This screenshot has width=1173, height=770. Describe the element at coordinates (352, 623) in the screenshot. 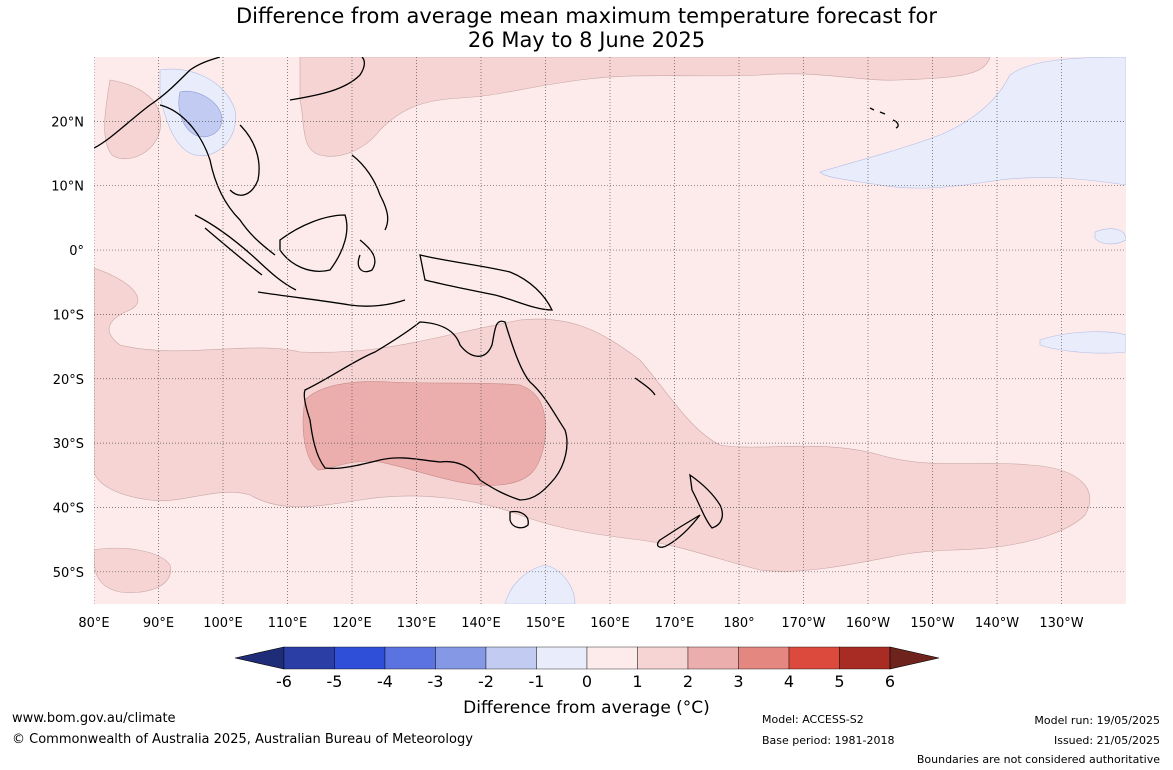

I see `longitude-label: 120°E` at that location.